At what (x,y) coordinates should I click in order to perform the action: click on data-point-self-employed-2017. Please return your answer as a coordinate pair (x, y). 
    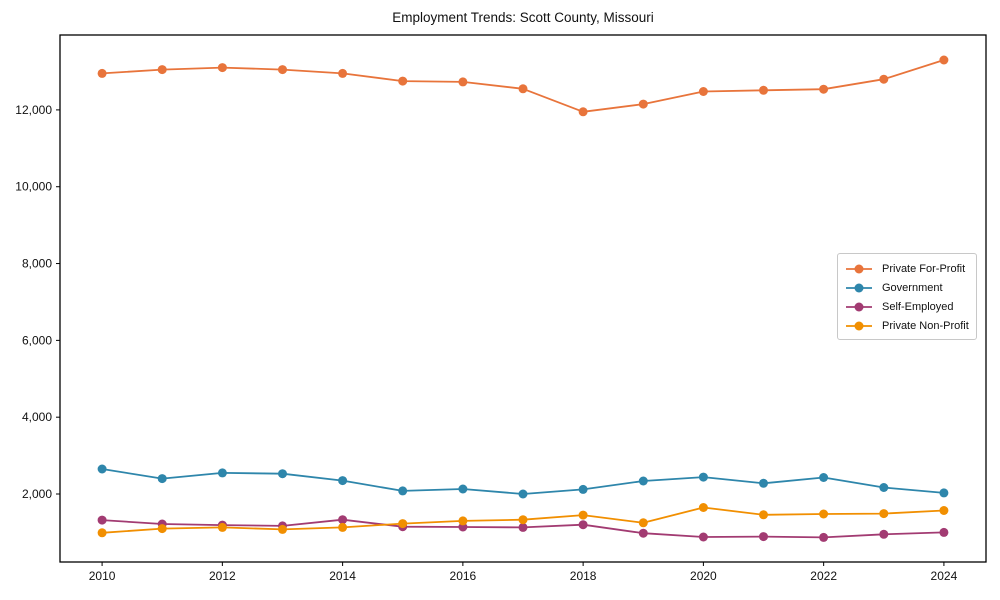
    Looking at the image, I should click on (523, 527).